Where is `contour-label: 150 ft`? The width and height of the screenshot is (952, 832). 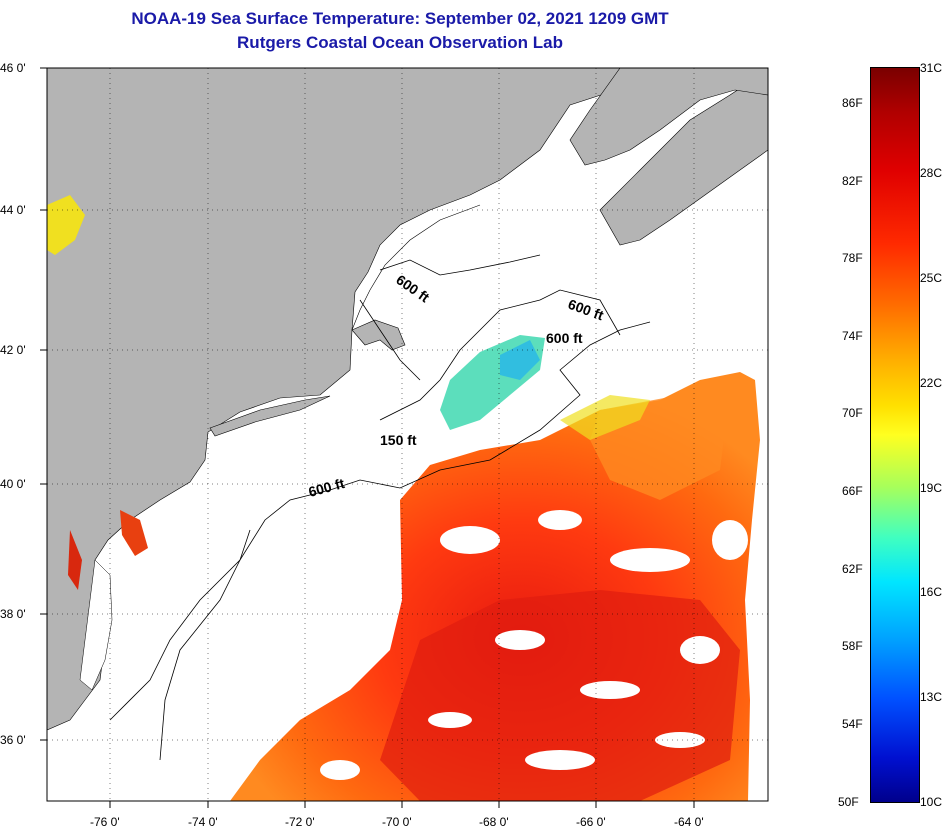 contour-label: 150 ft is located at coordinates (398, 440).